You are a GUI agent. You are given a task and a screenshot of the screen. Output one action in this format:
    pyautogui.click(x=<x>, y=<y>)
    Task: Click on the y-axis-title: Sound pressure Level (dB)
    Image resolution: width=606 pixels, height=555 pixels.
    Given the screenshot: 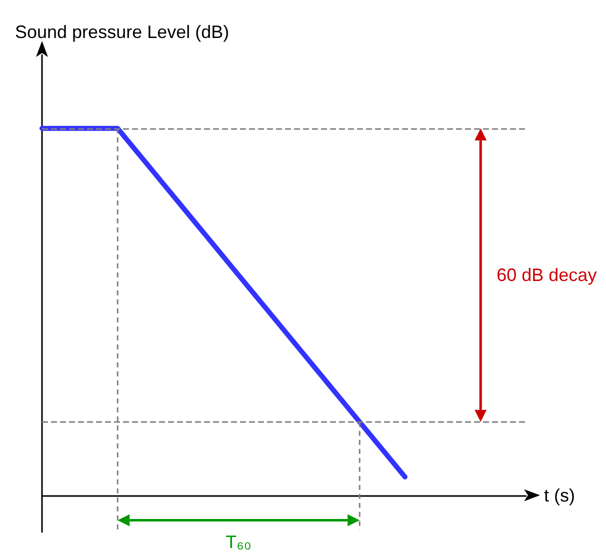 What is the action you would take?
    pyautogui.click(x=122, y=32)
    